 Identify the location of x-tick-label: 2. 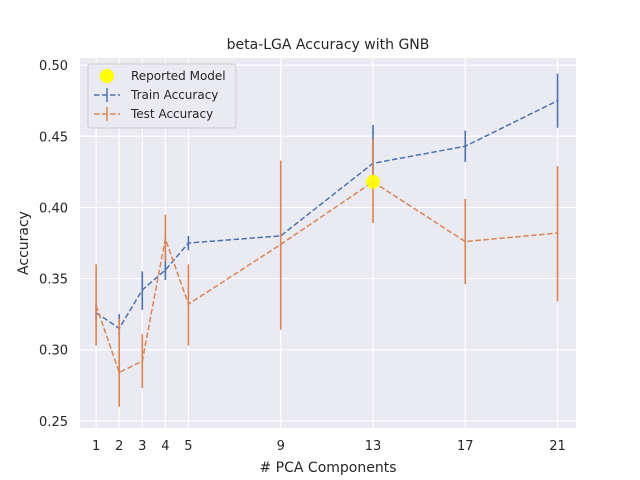
(119, 446).